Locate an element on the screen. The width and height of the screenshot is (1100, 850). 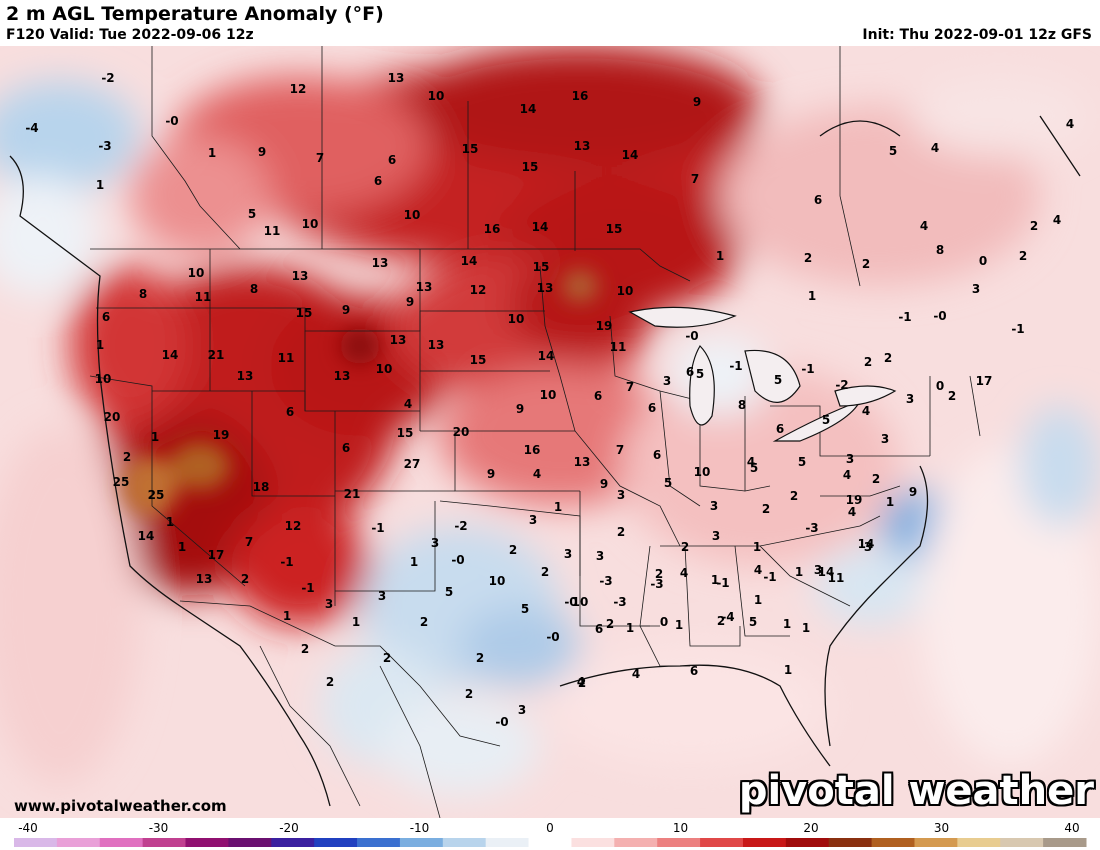
anomaly-label: -4 is located at coordinates (31, 128).